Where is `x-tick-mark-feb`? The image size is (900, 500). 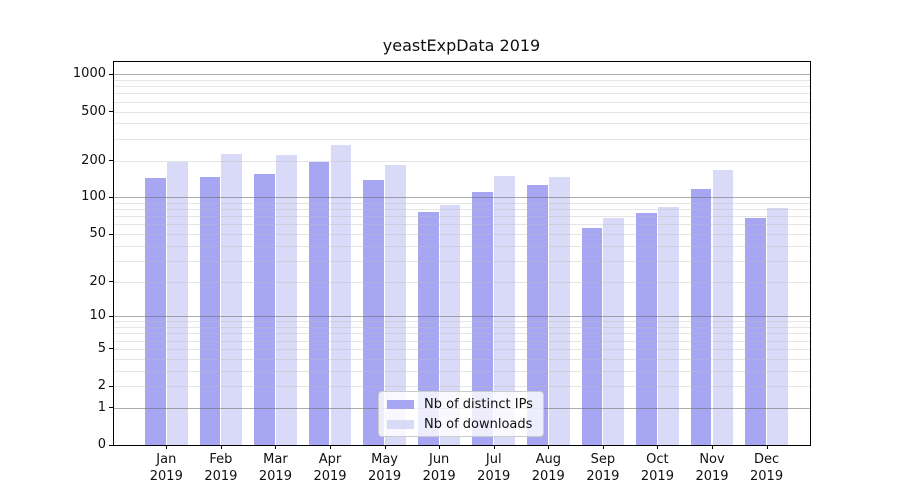
x-tick-mark-feb is located at coordinates (221, 447).